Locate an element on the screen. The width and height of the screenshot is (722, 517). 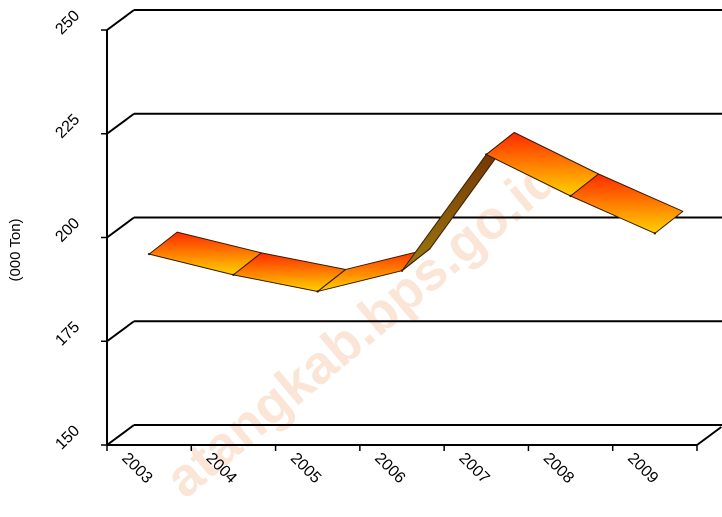
y-tick-label: 250 is located at coordinates (67, 22).